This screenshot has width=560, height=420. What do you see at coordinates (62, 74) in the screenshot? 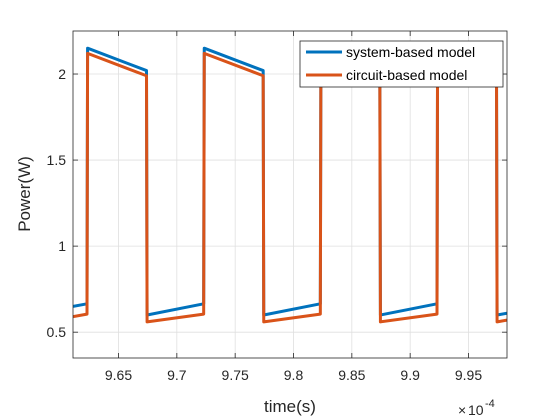
I see `y-tick-label: 2` at bounding box center [62, 74].